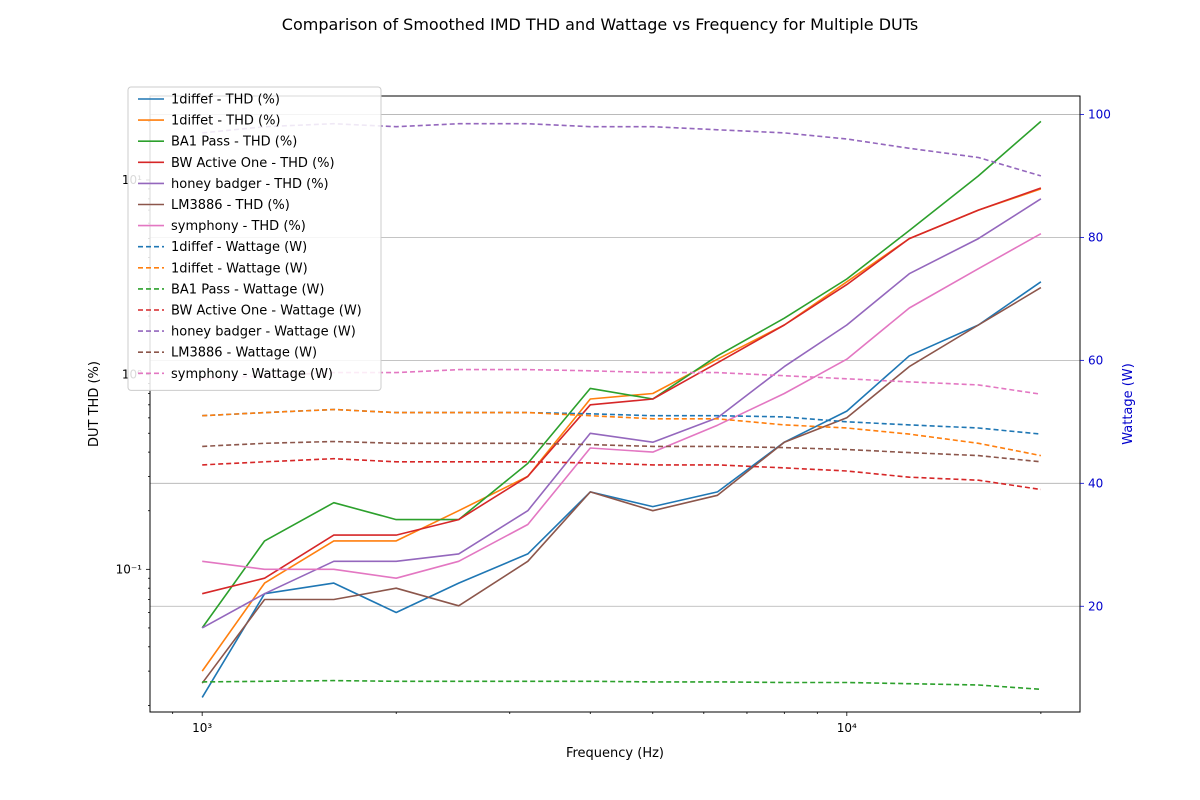 Image resolution: width=1200 pixels, height=800 pixels. Describe the element at coordinates (129, 569) in the screenshot. I see `y-tick-label: 10⁻¹` at that location.